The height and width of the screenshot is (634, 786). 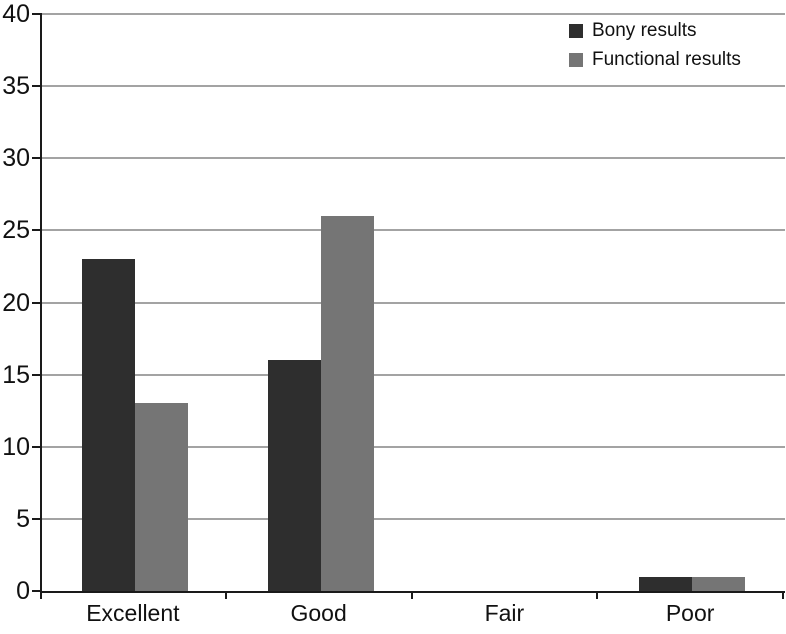 What do you see at coordinates (347, 403) in the screenshot?
I see `bar-functional-results-good` at bounding box center [347, 403].